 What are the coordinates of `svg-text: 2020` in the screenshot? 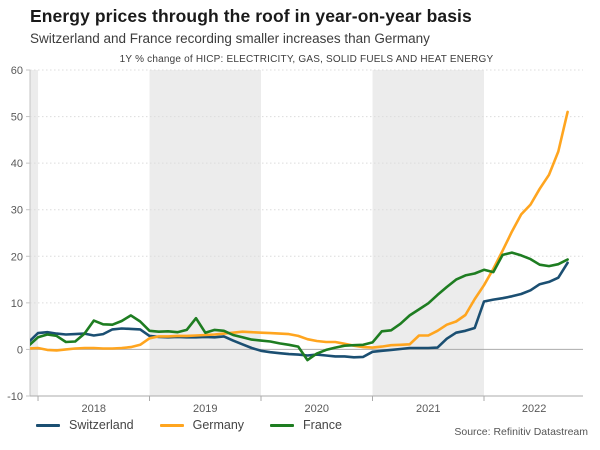 It's located at (317, 409).